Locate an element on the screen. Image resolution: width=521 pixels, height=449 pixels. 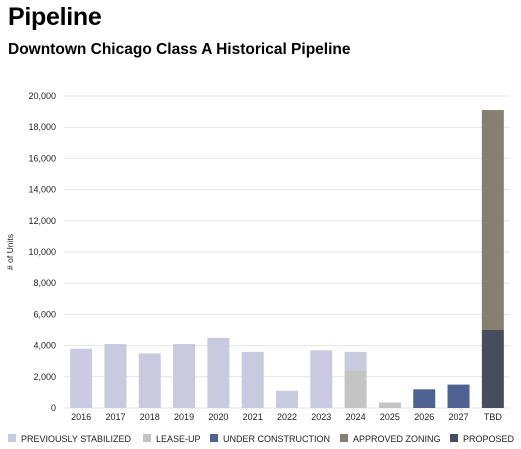
x-tick-label: 2016 is located at coordinates (81, 417).